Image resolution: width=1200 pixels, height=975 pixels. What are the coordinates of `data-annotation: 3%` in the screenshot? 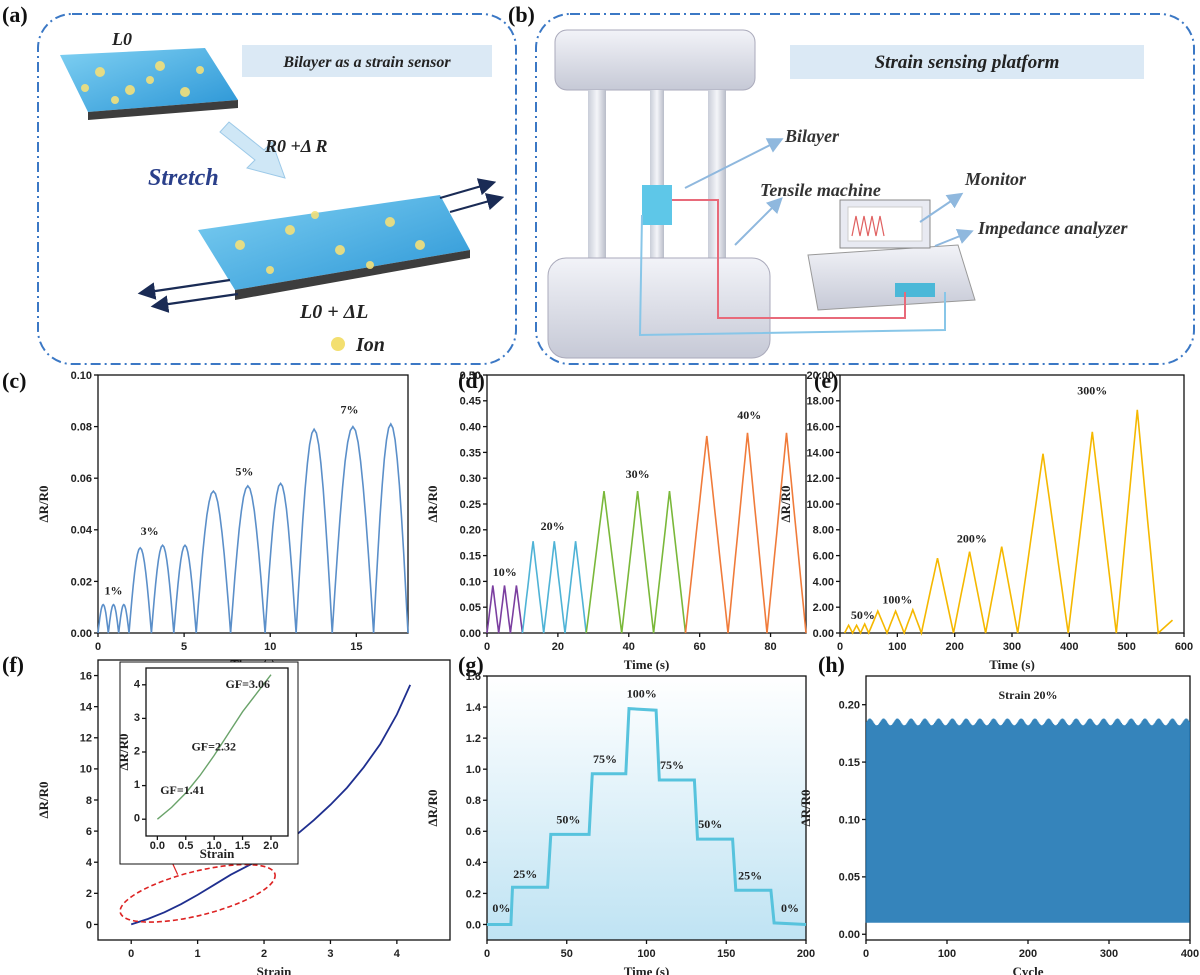 It's located at (150, 531).